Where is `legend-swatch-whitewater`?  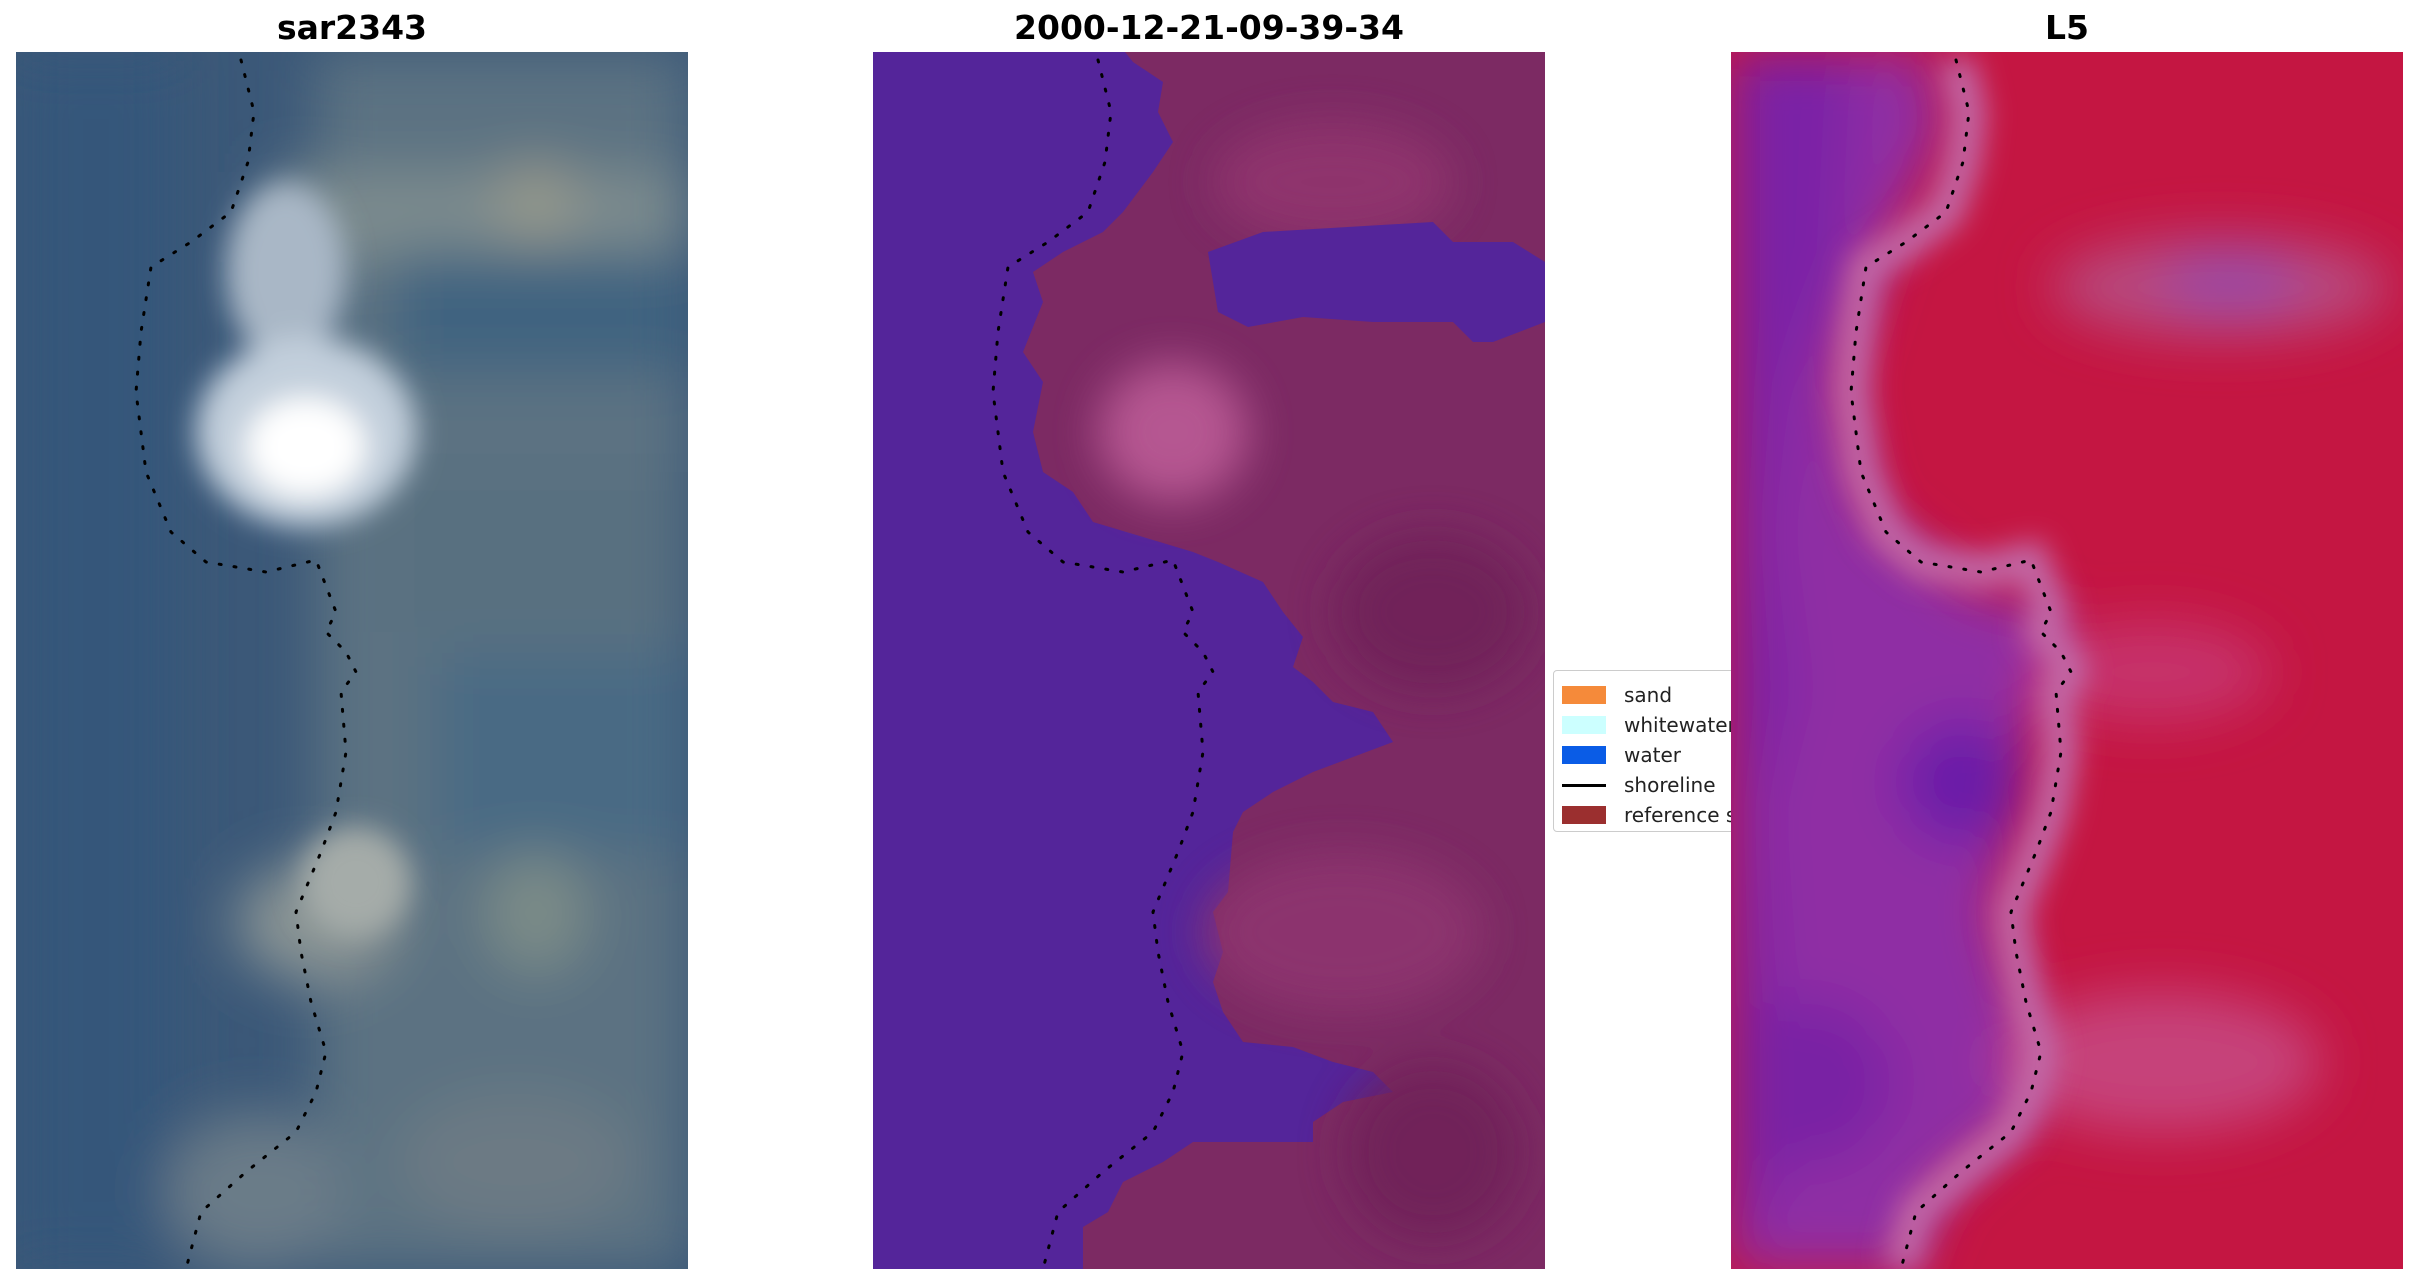 legend-swatch-whitewater is located at coordinates (1584, 725).